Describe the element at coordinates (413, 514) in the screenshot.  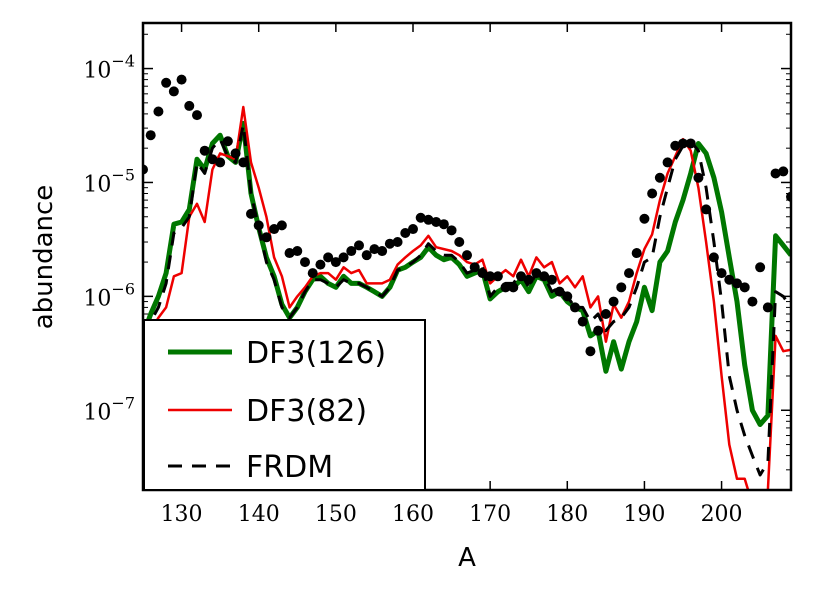
I see `x-tick-label: 160` at that location.